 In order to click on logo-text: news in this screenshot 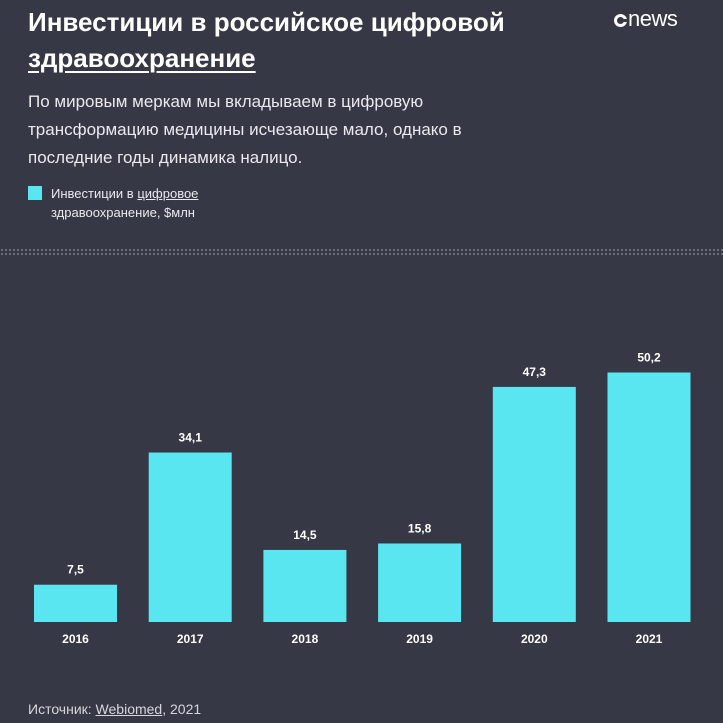, I will do `click(653, 18)`.